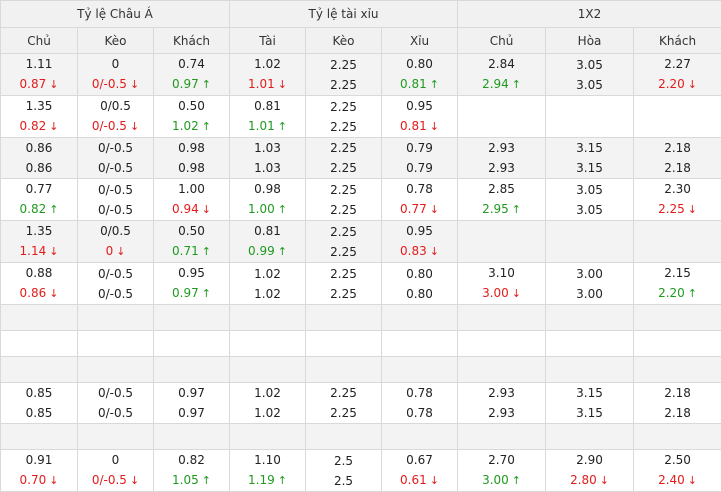  What do you see at coordinates (419, 251) in the screenshot?
I see `current-odds: 0.83↓` at bounding box center [419, 251].